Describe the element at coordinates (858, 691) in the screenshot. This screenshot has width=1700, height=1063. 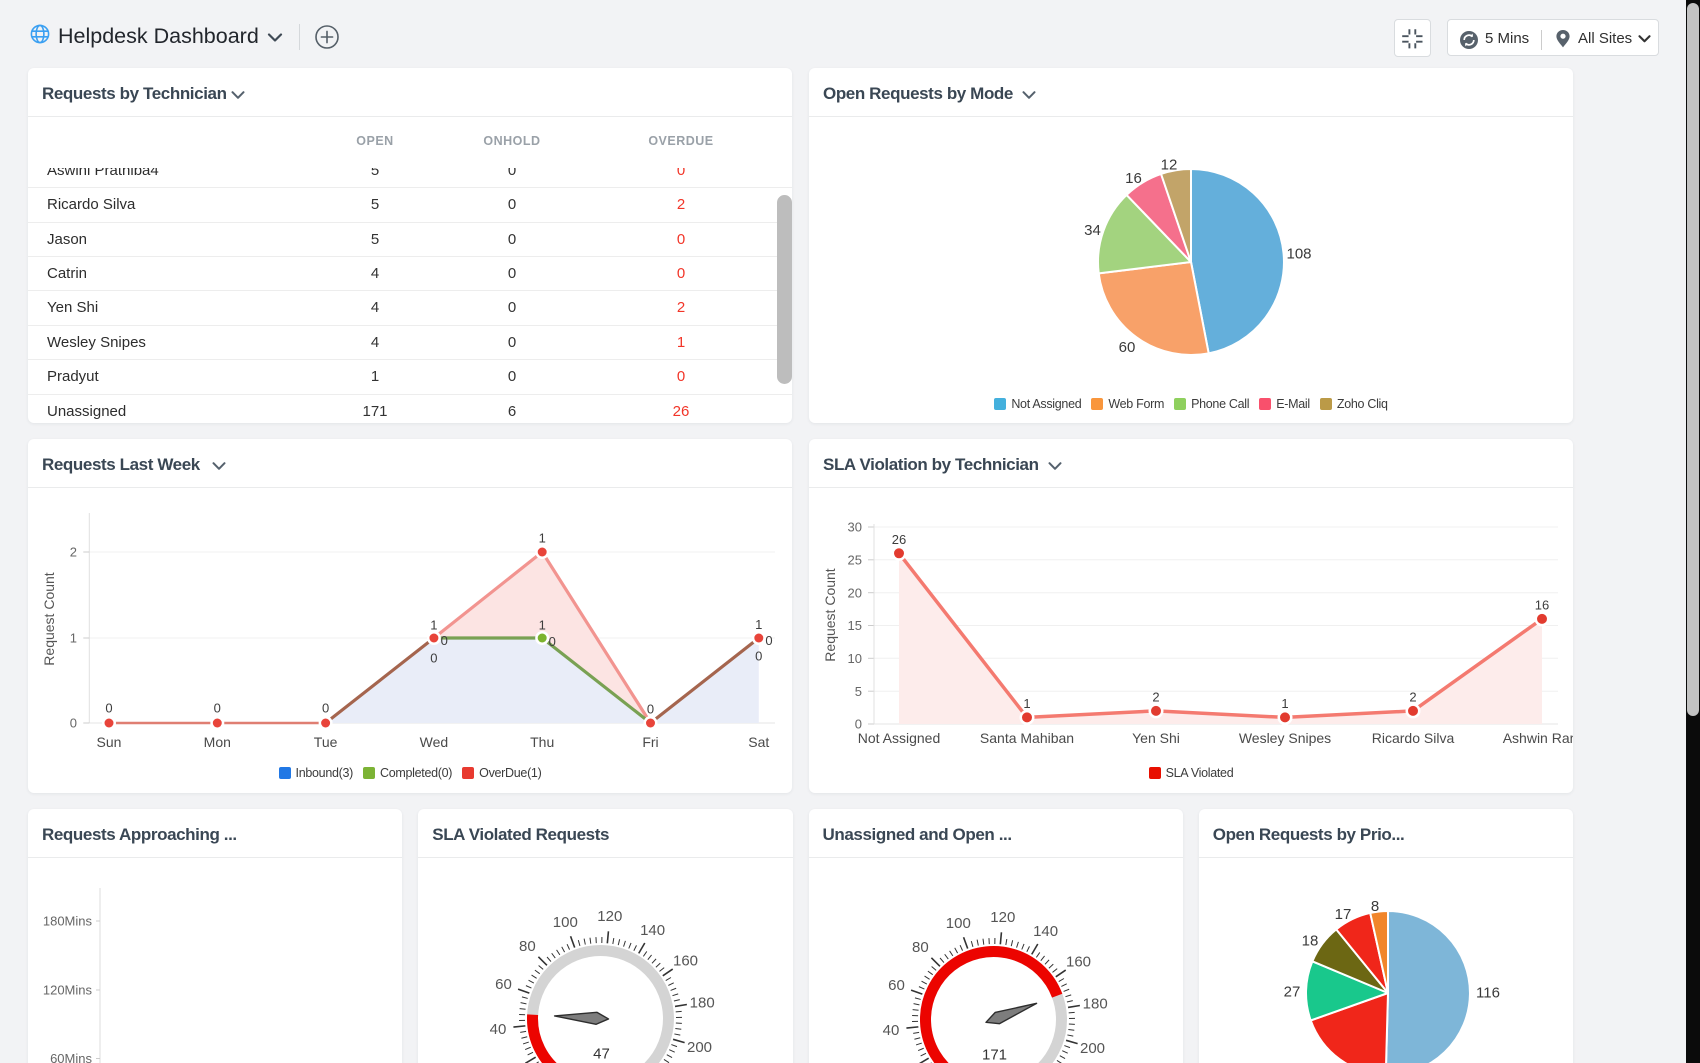
I see `svg-text: 5` at that location.